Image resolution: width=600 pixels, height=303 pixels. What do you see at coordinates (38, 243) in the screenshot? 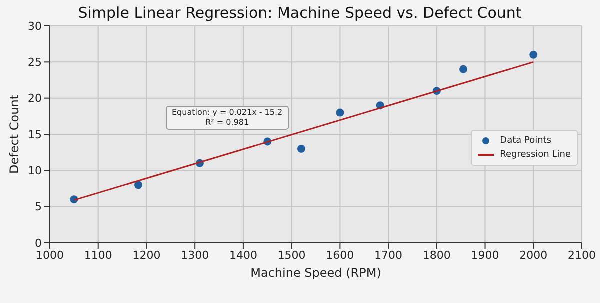
I see `y-tick-label: 0` at bounding box center [38, 243].